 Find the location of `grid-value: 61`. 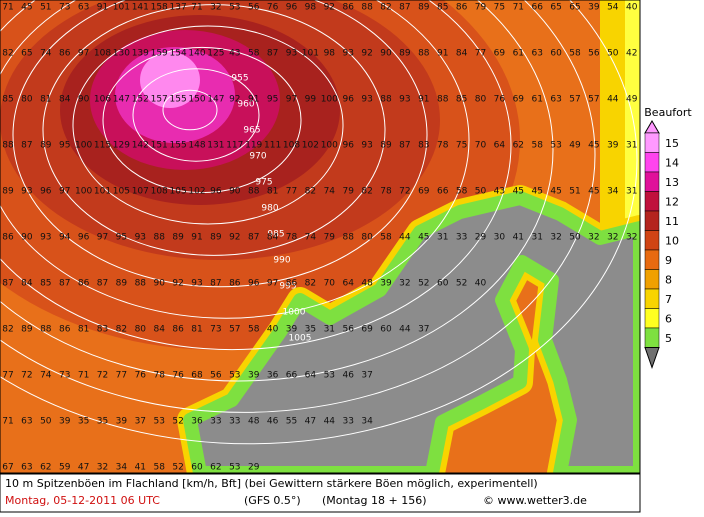

grid-value: 61 is located at coordinates (518, 54).